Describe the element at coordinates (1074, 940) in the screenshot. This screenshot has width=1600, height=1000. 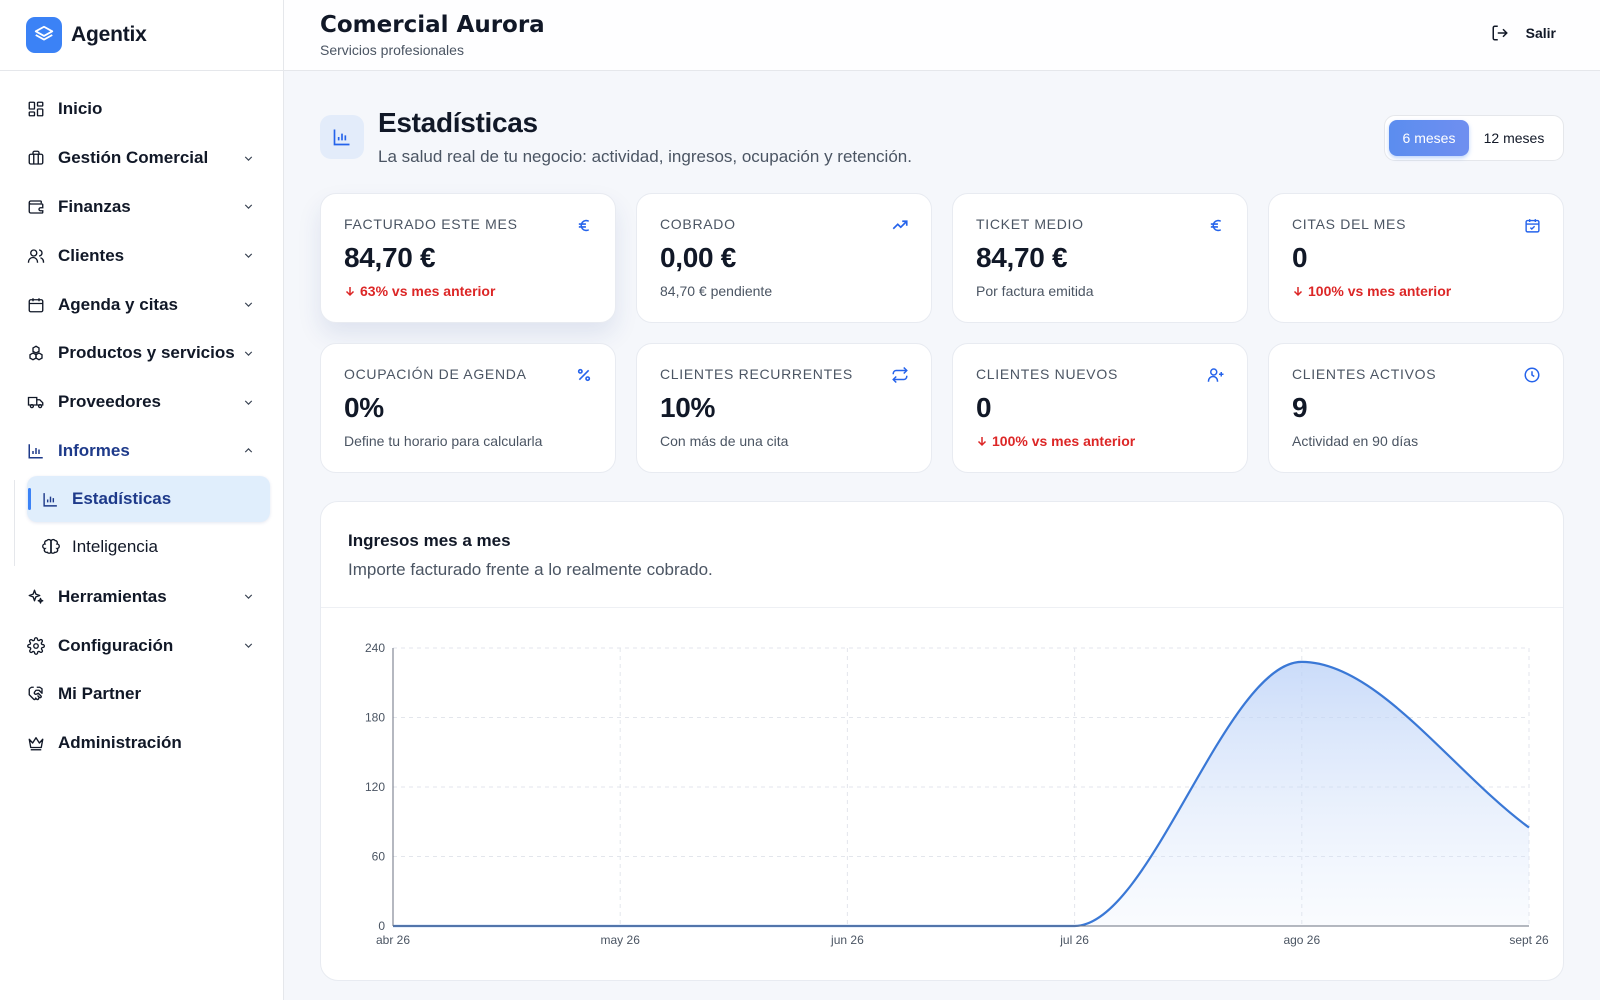
I see `x-tick-label: jul 26` at that location.